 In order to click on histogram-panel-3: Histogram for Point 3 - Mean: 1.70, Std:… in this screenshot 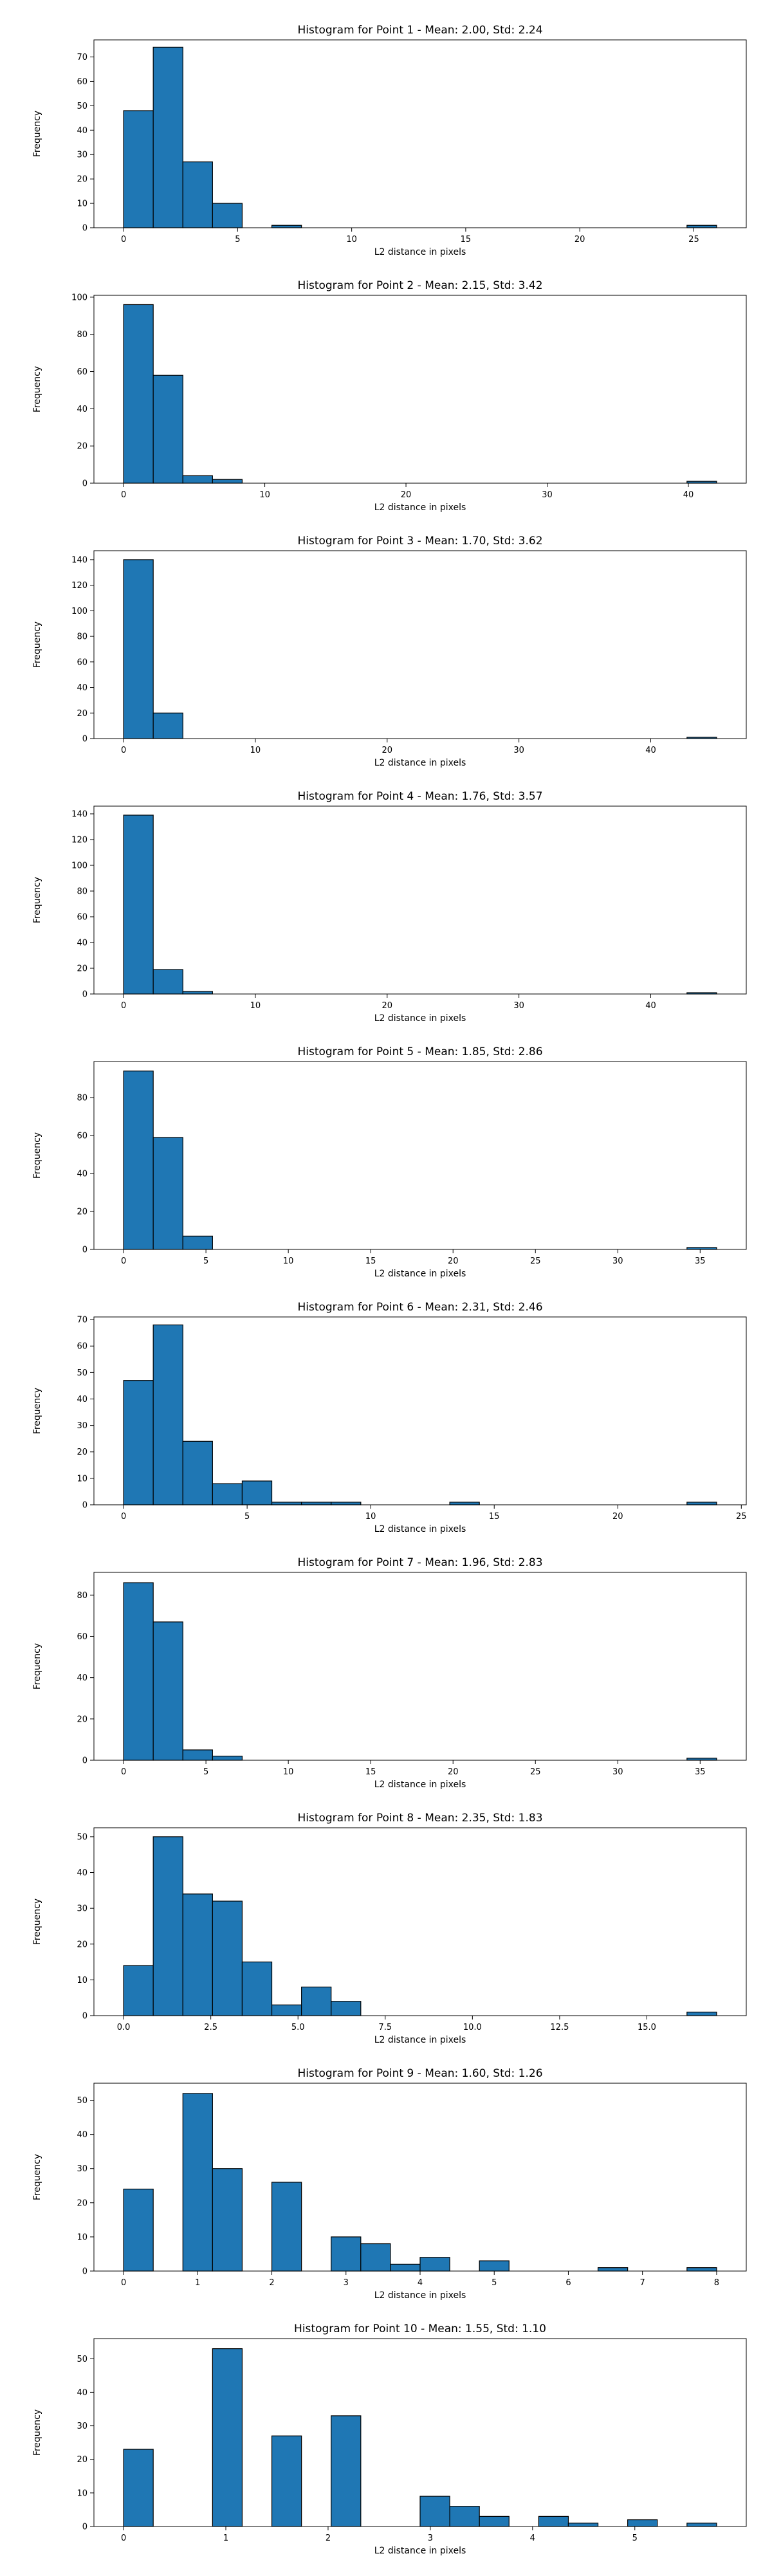, I will do `click(389, 651)`.